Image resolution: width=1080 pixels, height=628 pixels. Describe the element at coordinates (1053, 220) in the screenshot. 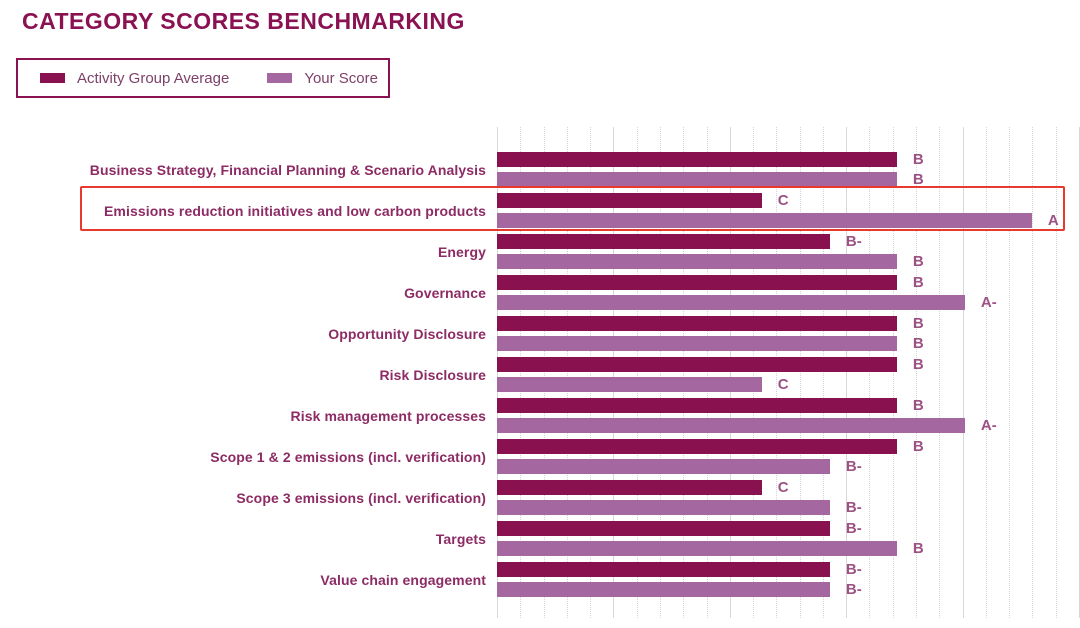

I see `grade-label: A` at that location.